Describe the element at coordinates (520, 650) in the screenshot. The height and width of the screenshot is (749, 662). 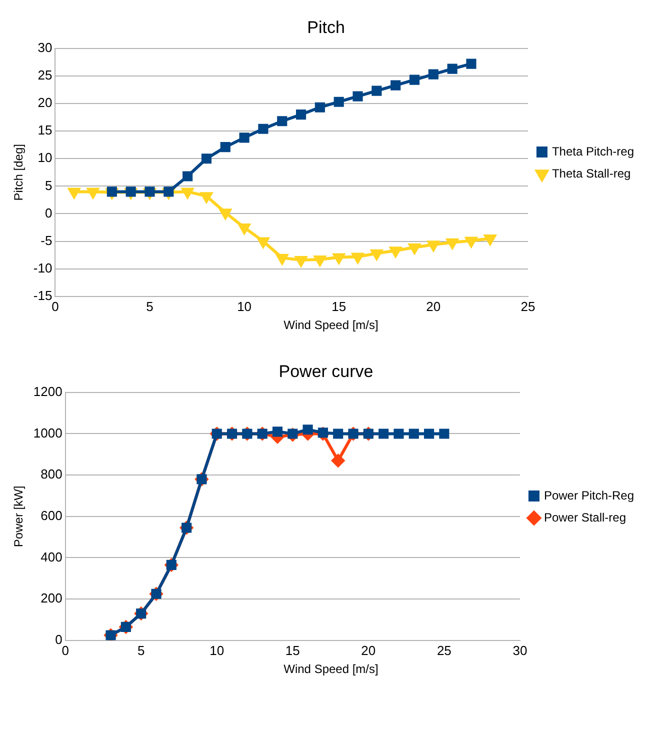
I see `x-tick-label: 30` at that location.